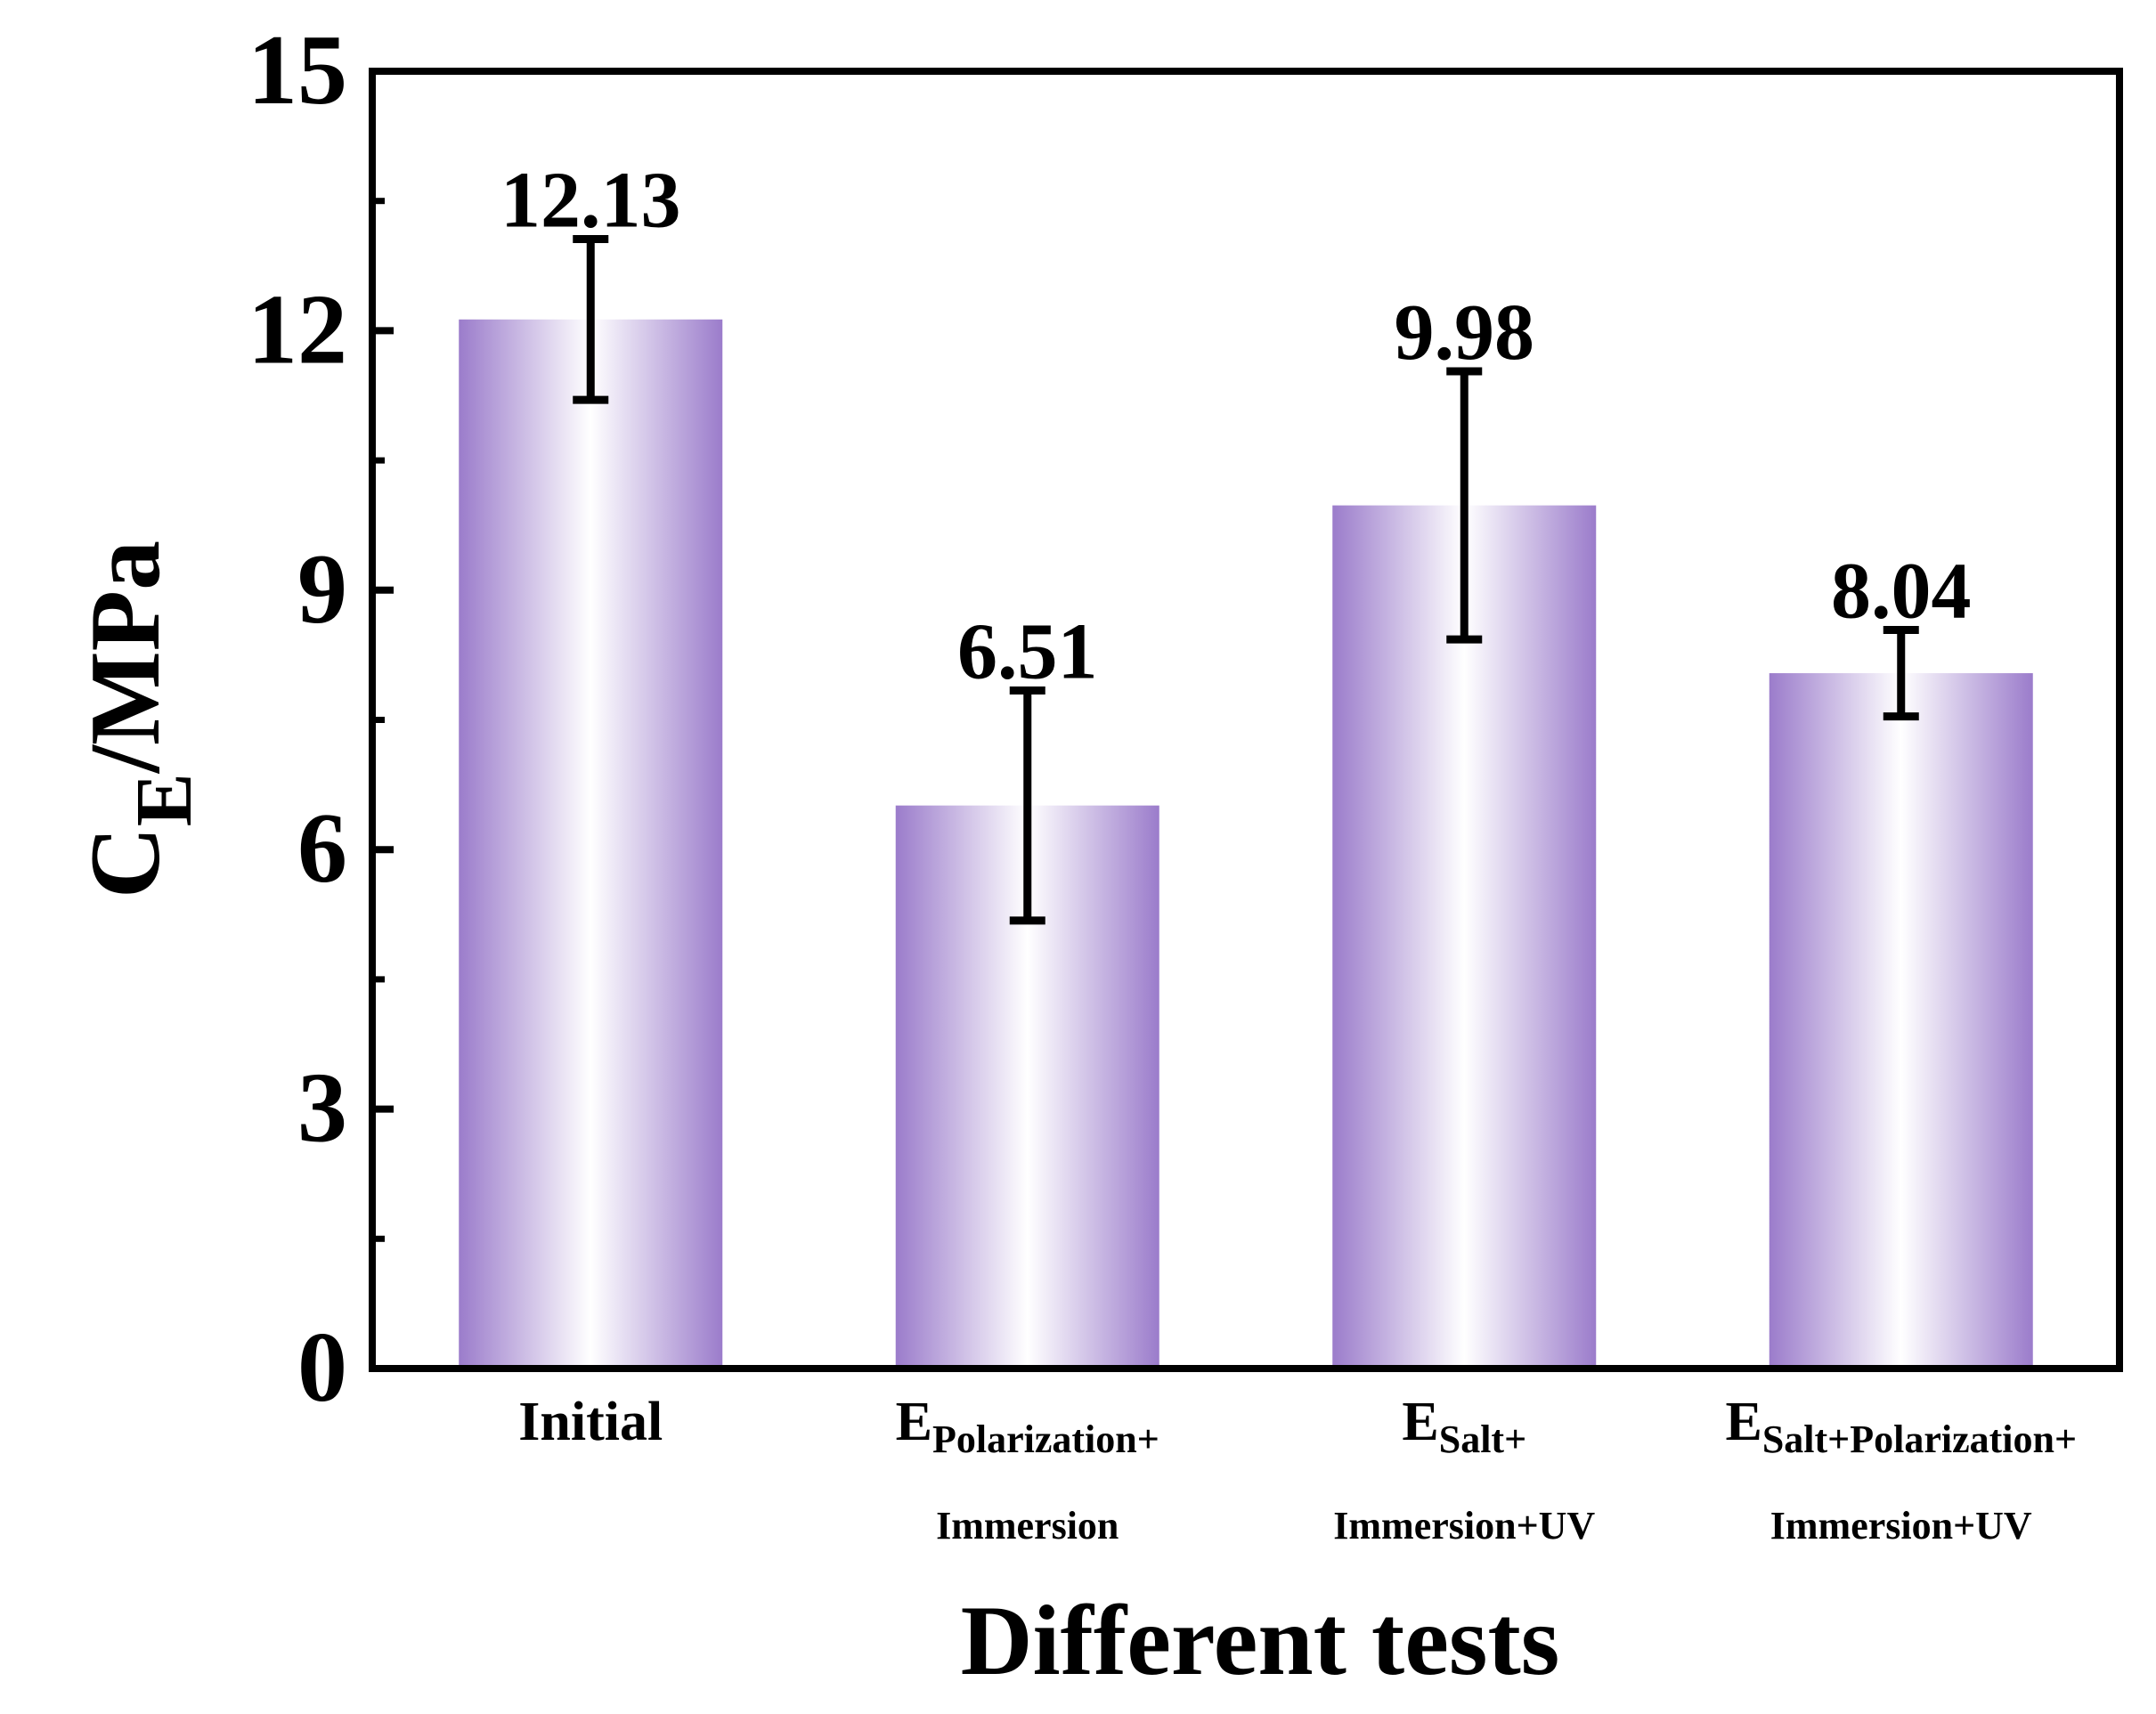 Image resolution: width=2156 pixels, height=1714 pixels. I want to click on x-tick-label-0: Initial, so click(590, 1422).